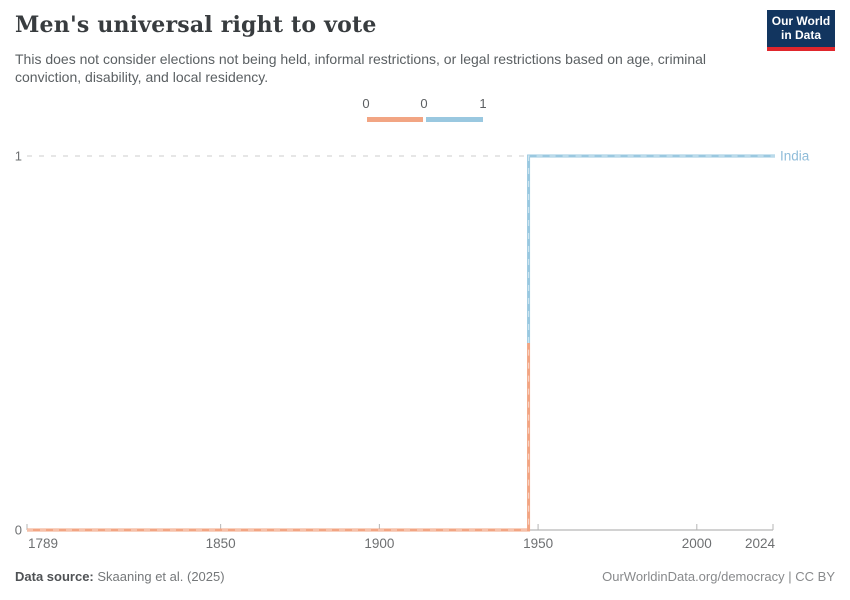 This screenshot has width=850, height=600. I want to click on owid-logo-line2: in Data, so click(800, 35).